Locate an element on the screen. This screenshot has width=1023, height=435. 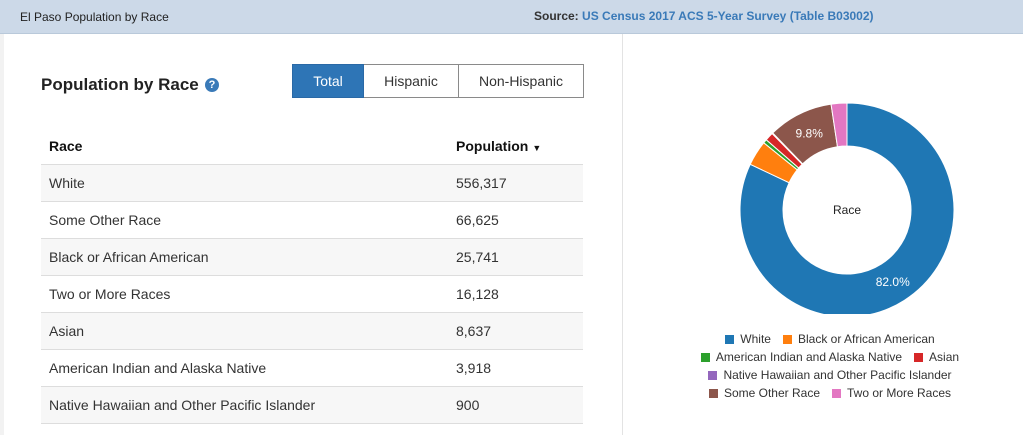
race-filter-tabs: Total Hispanic Non-Hispanic is located at coordinates (438, 81).